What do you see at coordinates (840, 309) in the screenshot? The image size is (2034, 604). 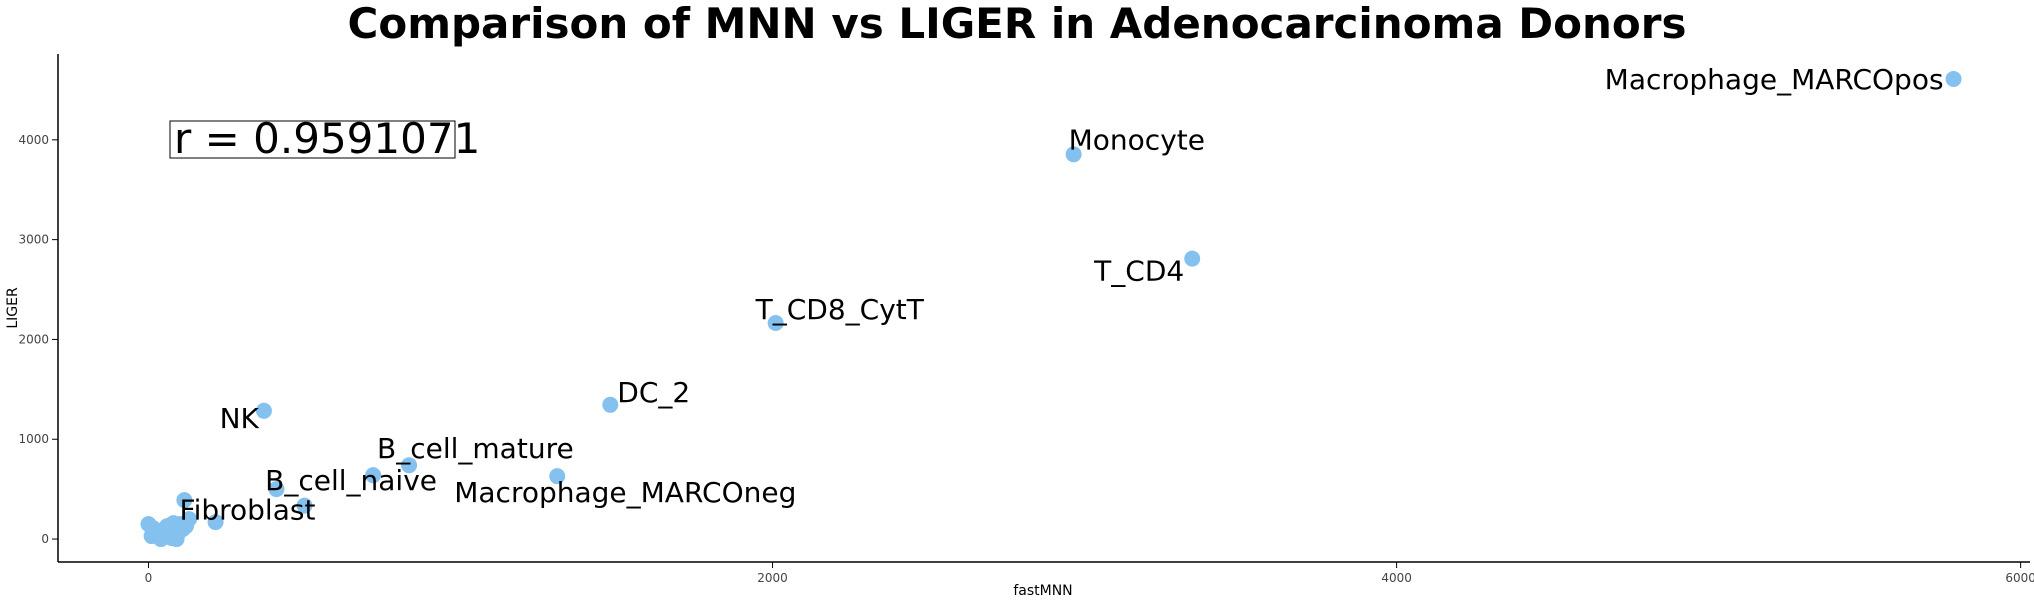 I see `point-label: T_CD8_CytT` at bounding box center [840, 309].